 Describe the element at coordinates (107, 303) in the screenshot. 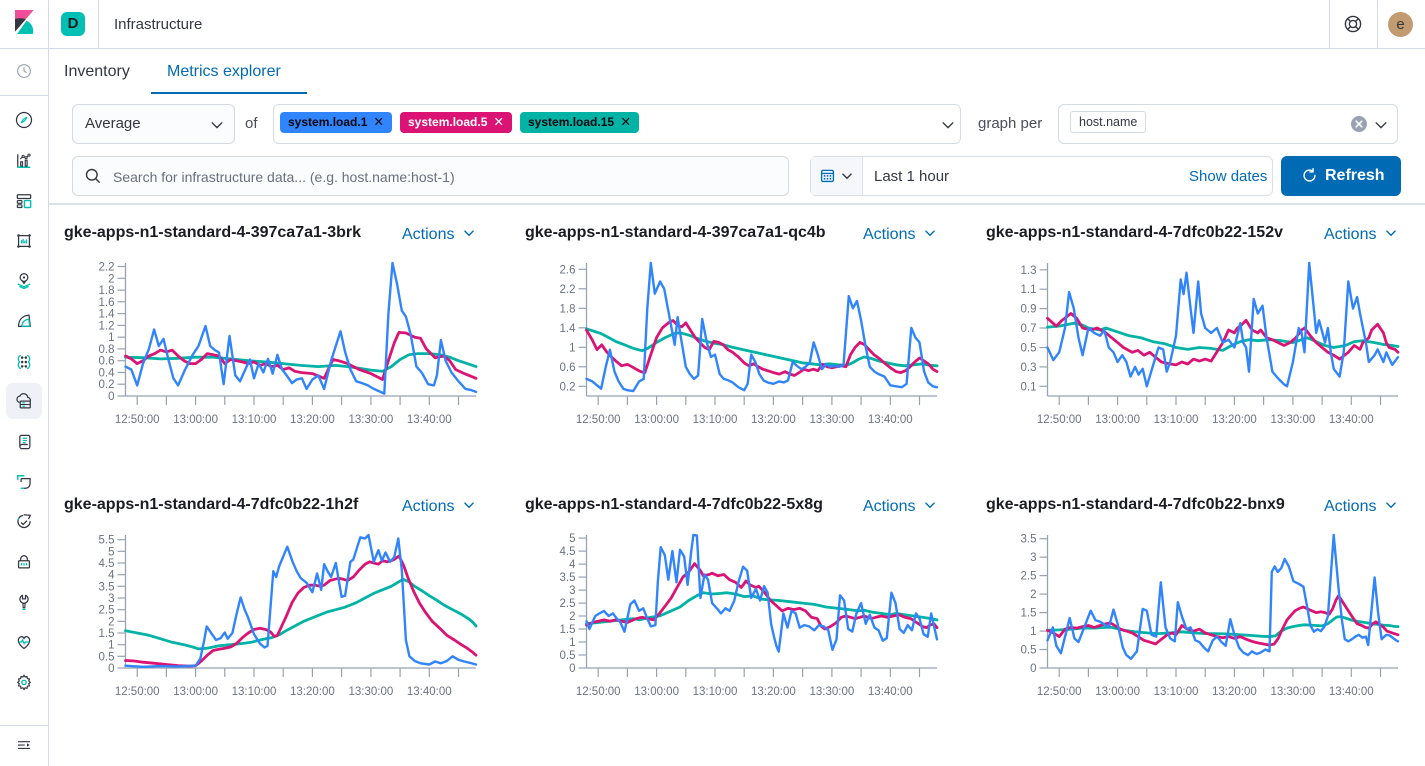

I see `svg-text: 1.6` at that location.